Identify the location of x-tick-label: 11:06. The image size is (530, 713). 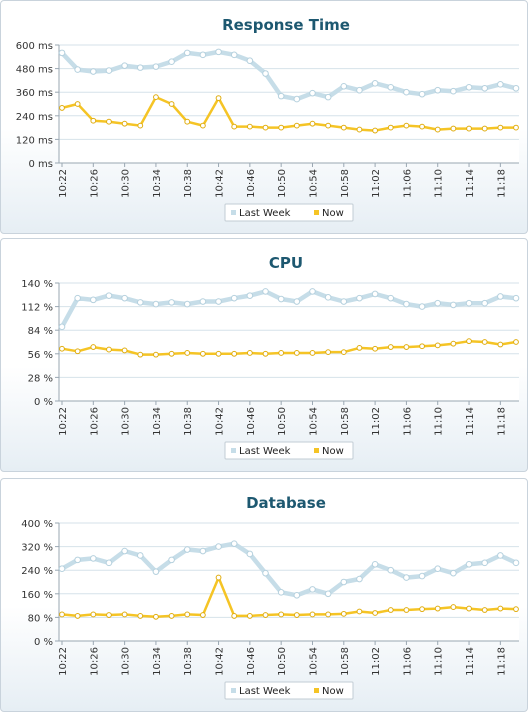
(407, 421).